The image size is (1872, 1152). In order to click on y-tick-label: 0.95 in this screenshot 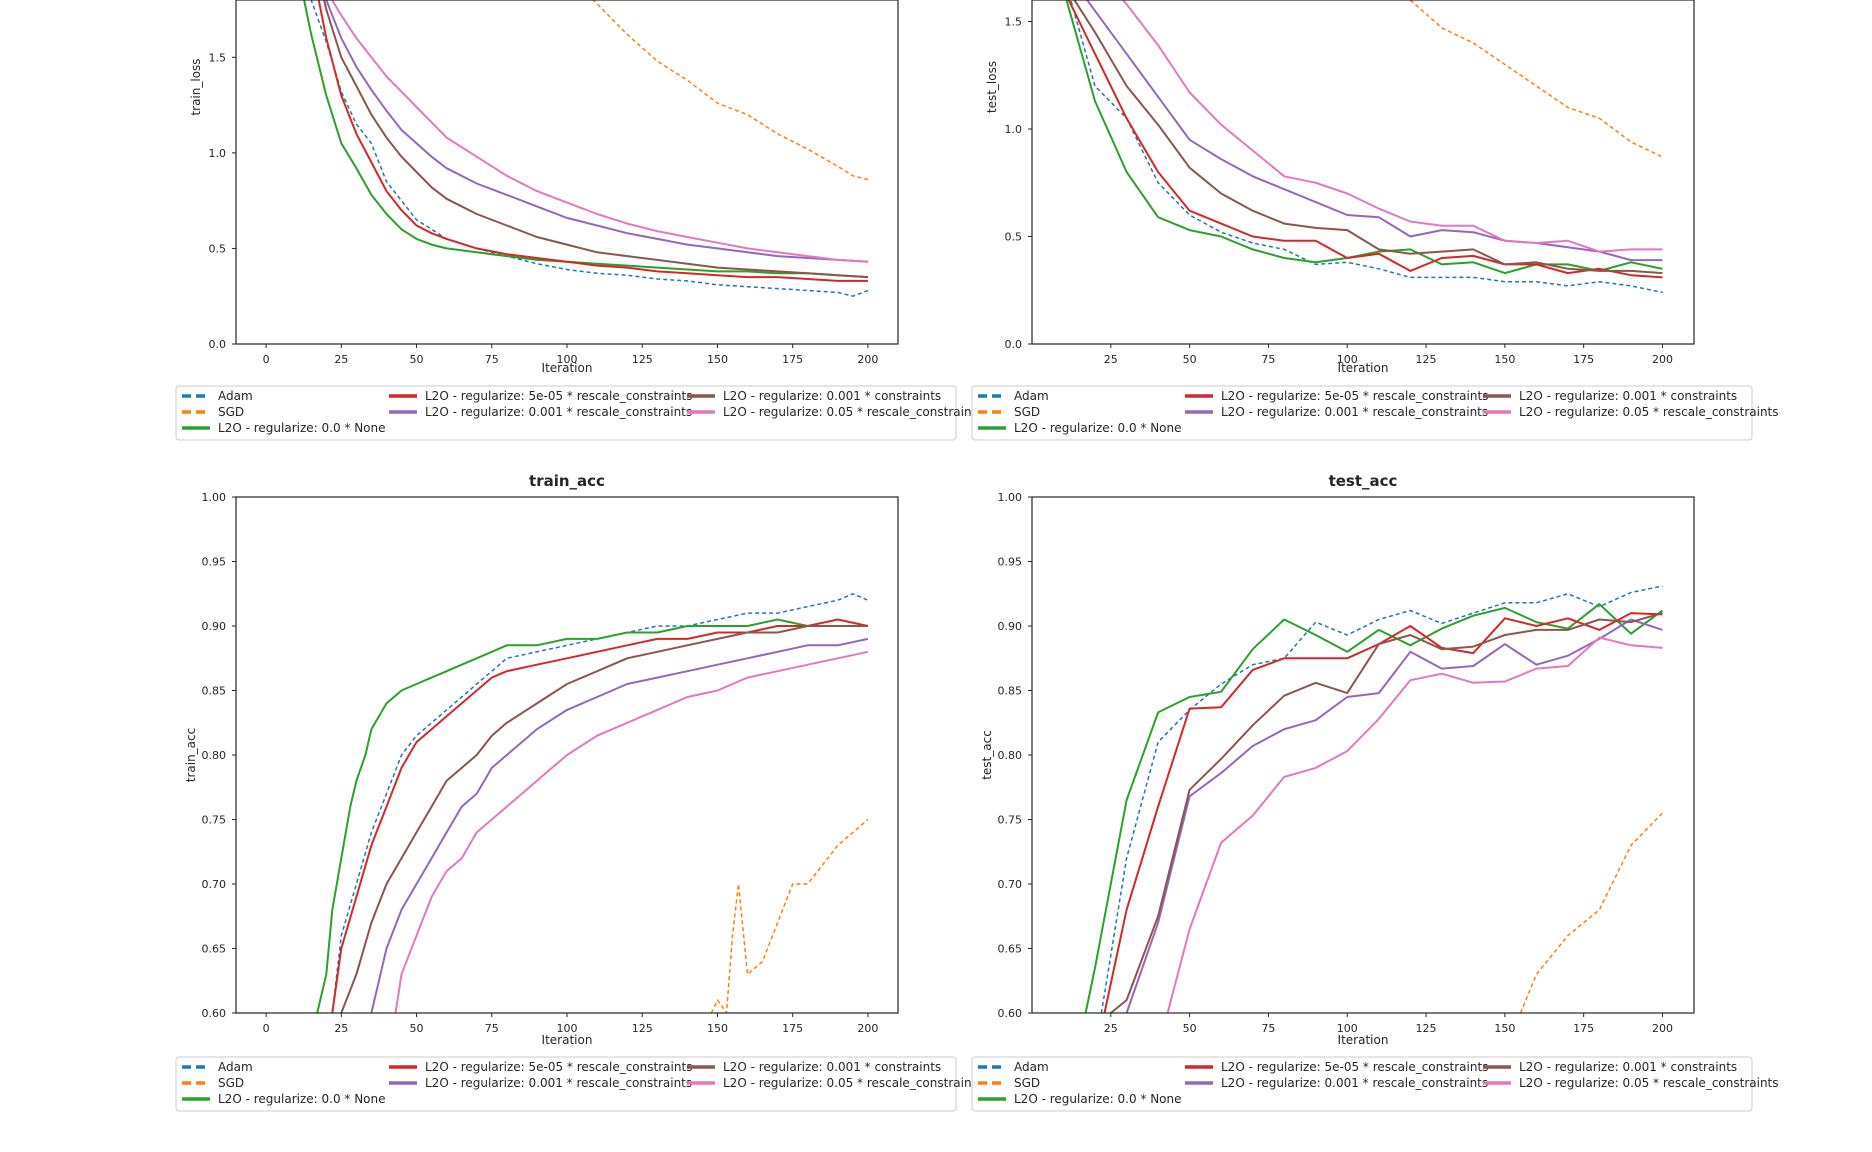, I will do `click(1010, 562)`.